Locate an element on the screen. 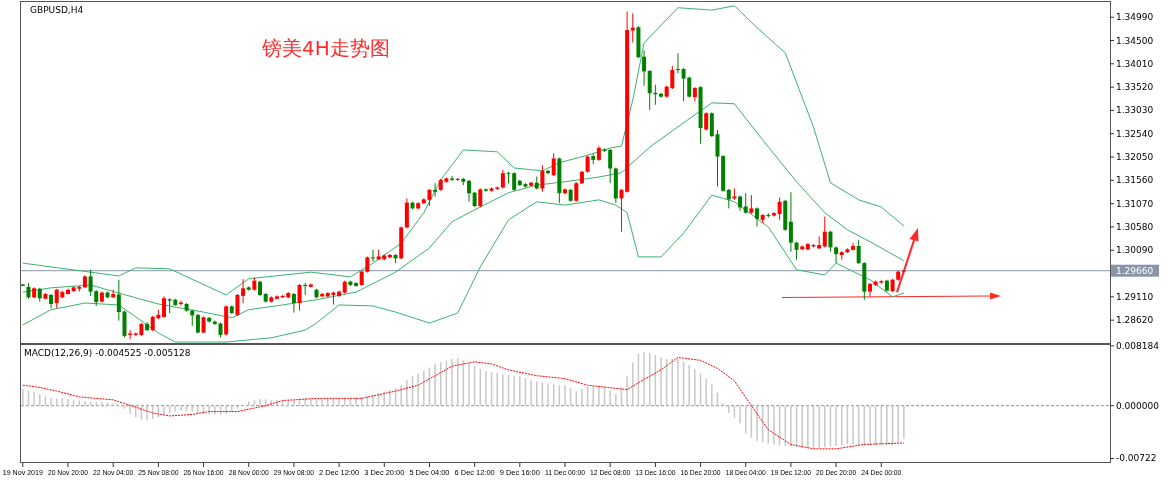 The height and width of the screenshot is (483, 1170). y-tick-label: 1.29110 is located at coordinates (1135, 296).